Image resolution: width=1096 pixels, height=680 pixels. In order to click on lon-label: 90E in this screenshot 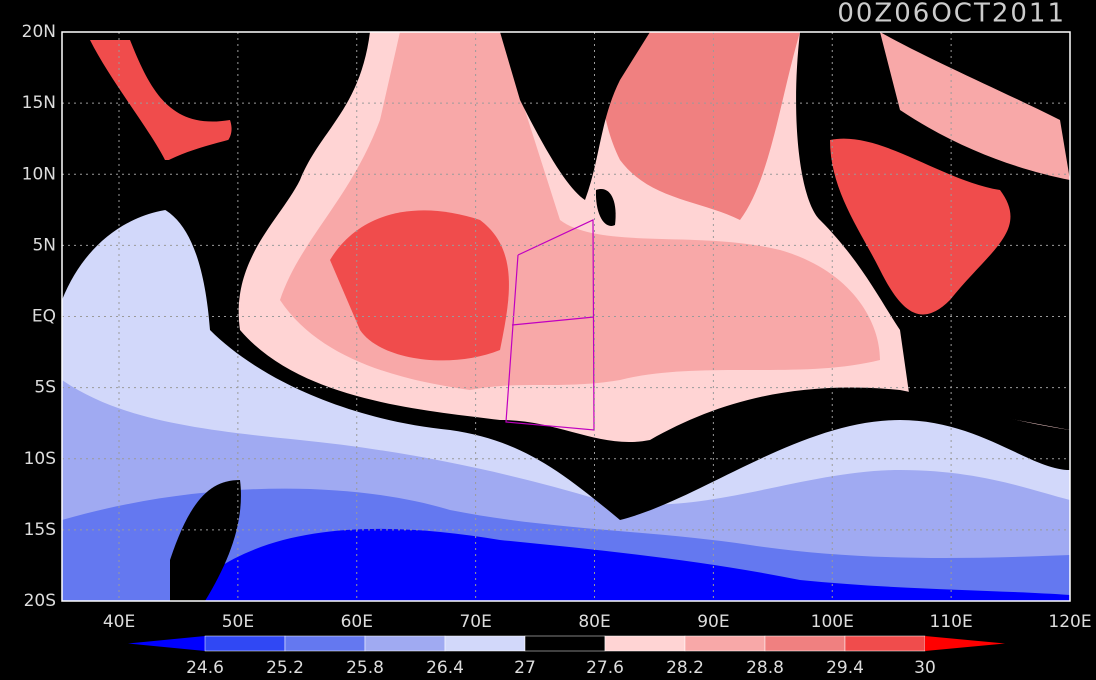, I will do `click(713, 622)`.